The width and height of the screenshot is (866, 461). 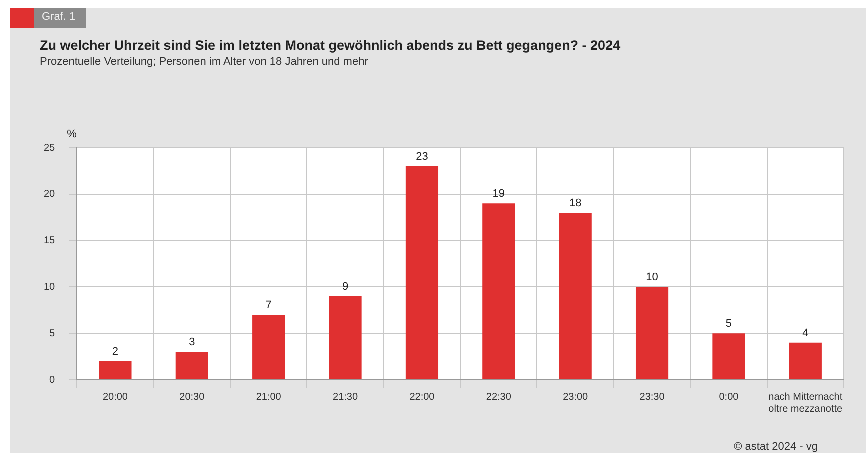 What do you see at coordinates (330, 45) in the screenshot?
I see `chart-title: Zu welcher Uhrzeit sind Sie im letzten Monat gewöhnlich abends zu Bett gegangen? - 2024` at bounding box center [330, 45].